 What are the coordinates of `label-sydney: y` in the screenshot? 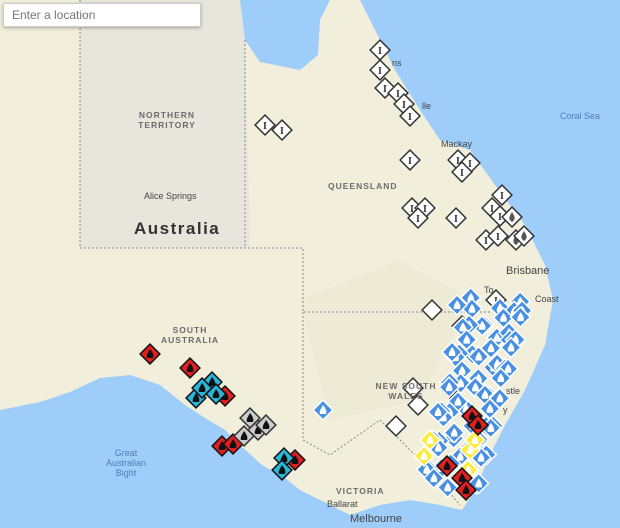 It's located at (505, 410).